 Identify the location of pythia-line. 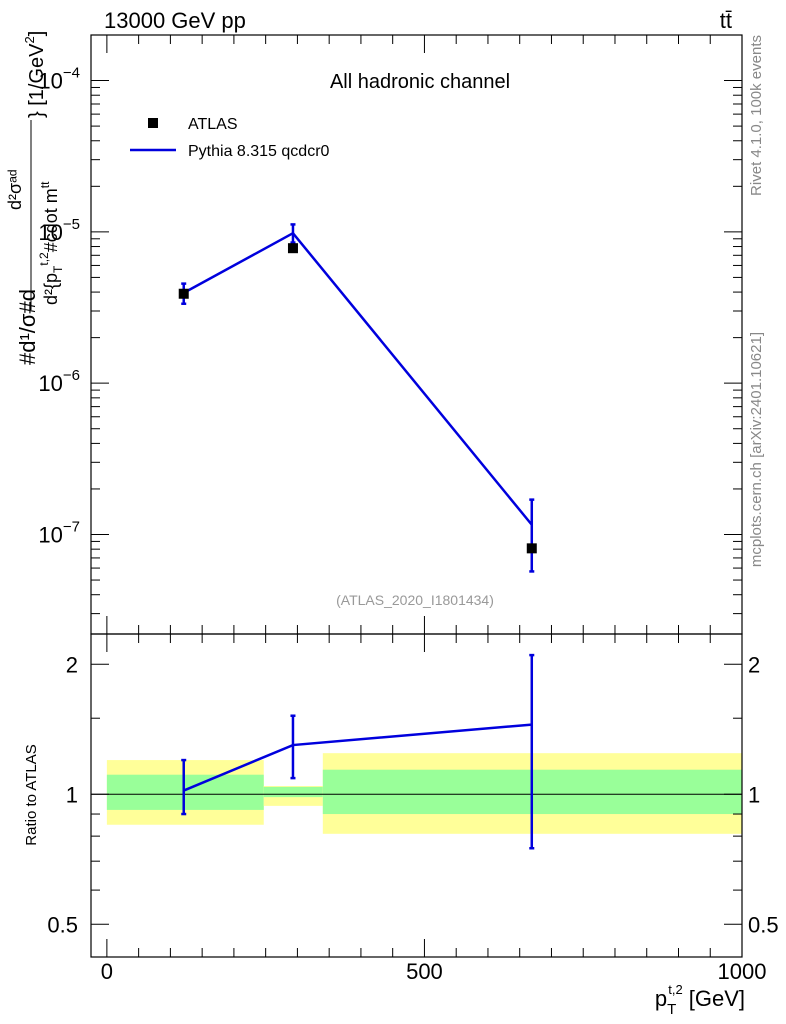
(358, 378).